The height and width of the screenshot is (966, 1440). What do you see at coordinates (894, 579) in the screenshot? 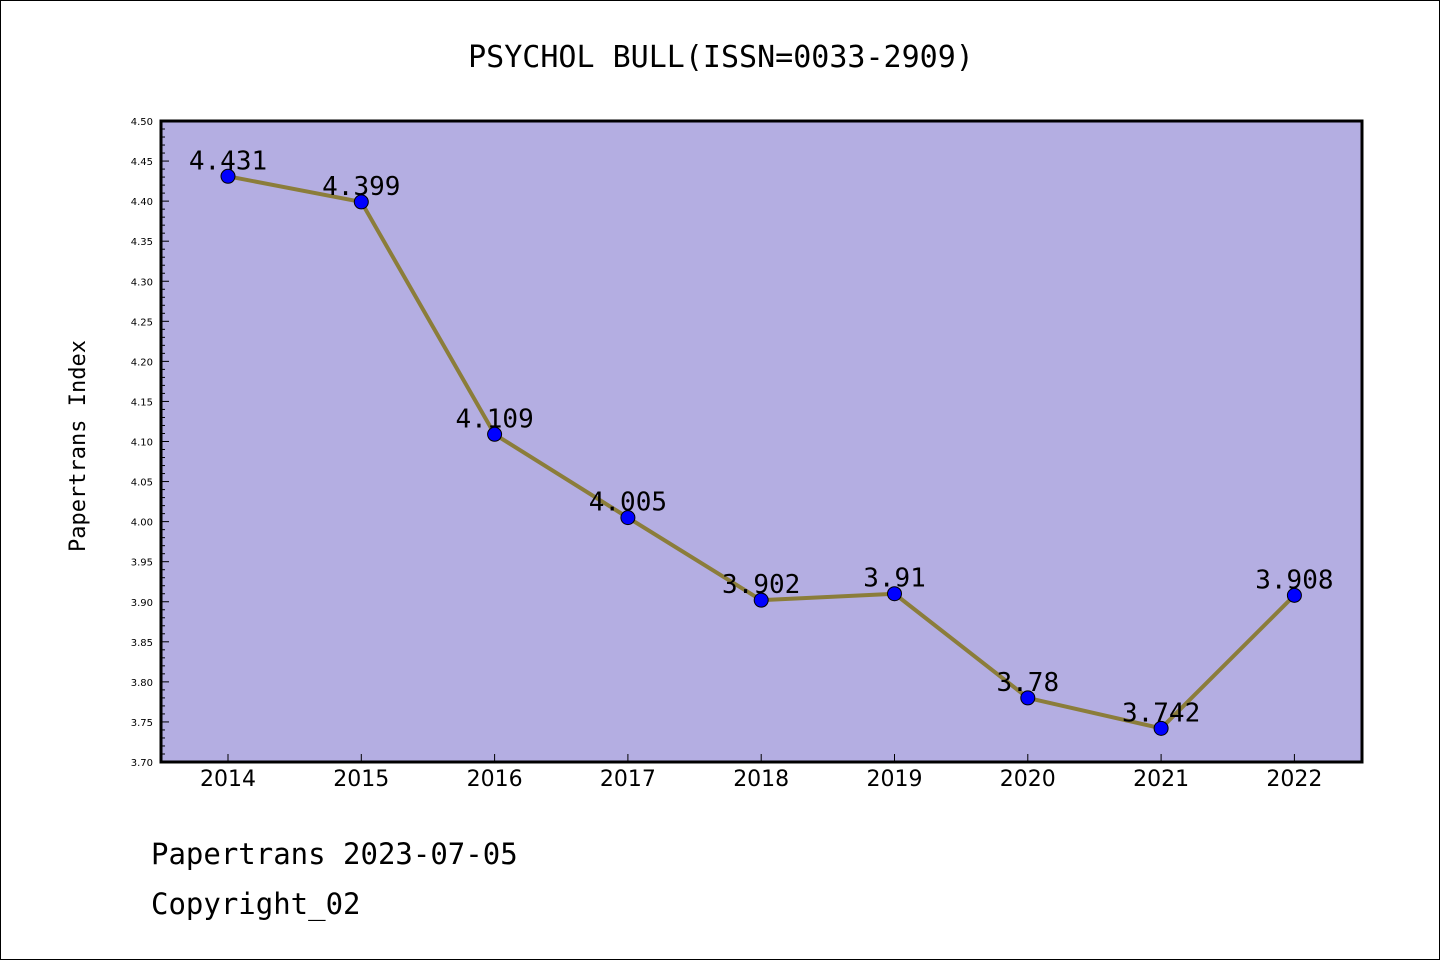
I see `data-label: 3.91` at bounding box center [894, 579].